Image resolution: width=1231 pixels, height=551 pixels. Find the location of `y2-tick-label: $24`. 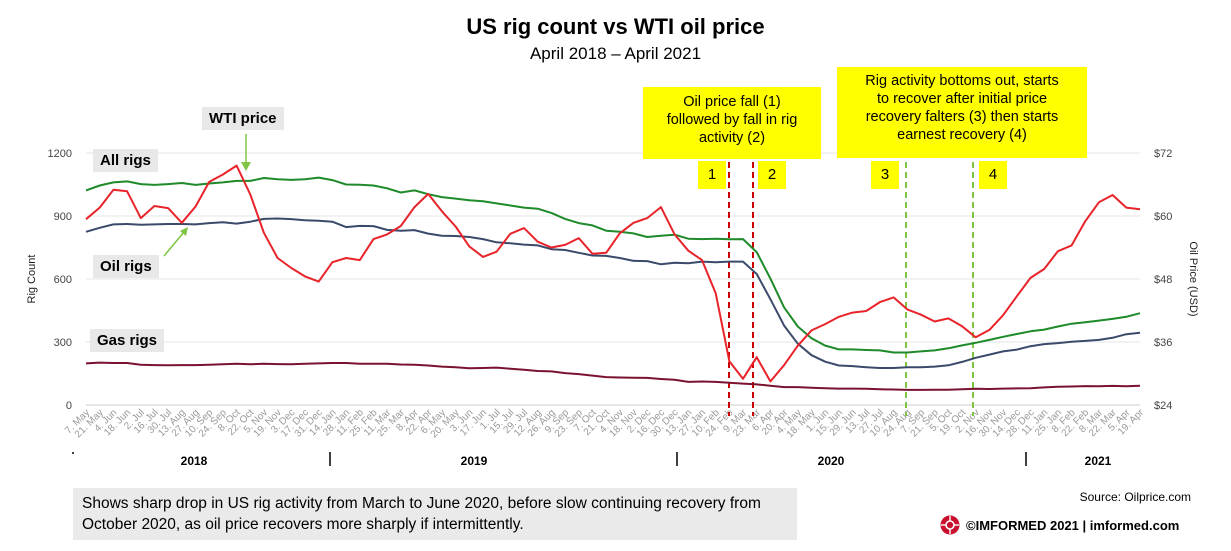

y2-tick-label: $24 is located at coordinates (1163, 406).